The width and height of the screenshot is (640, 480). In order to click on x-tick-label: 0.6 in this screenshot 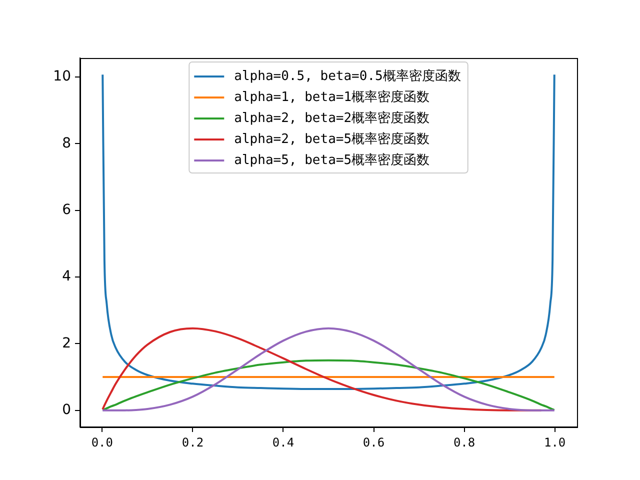, I will do `click(373, 442)`.